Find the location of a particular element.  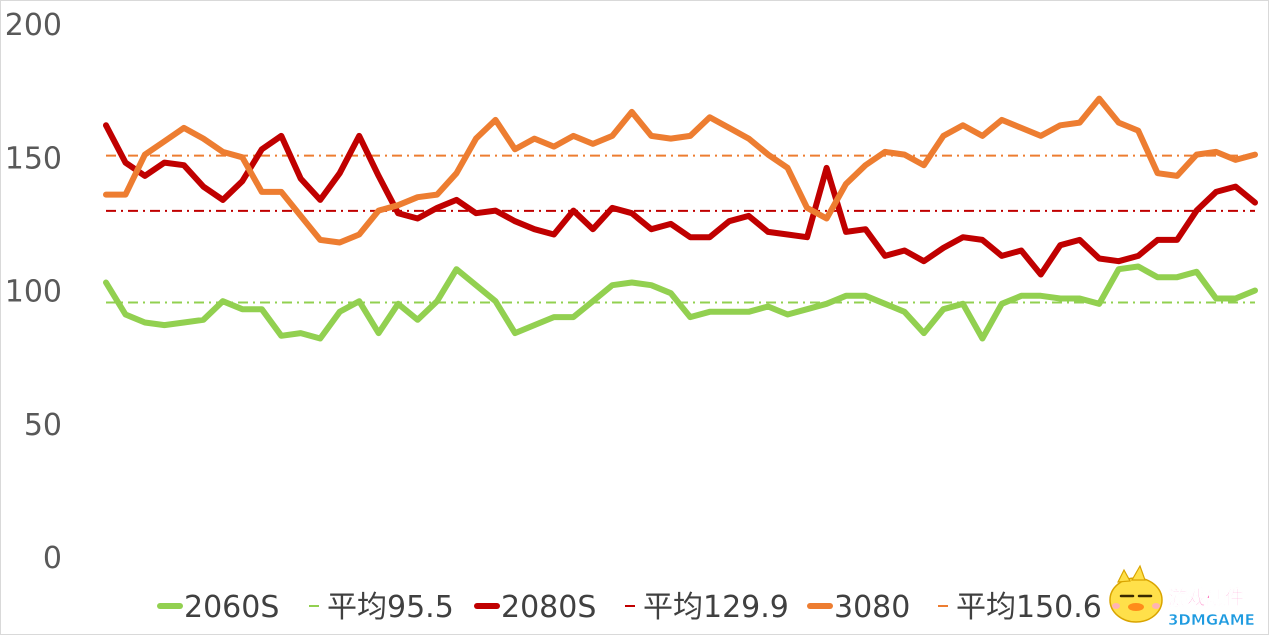

y-tick-label: 50 is located at coordinates (43, 425).